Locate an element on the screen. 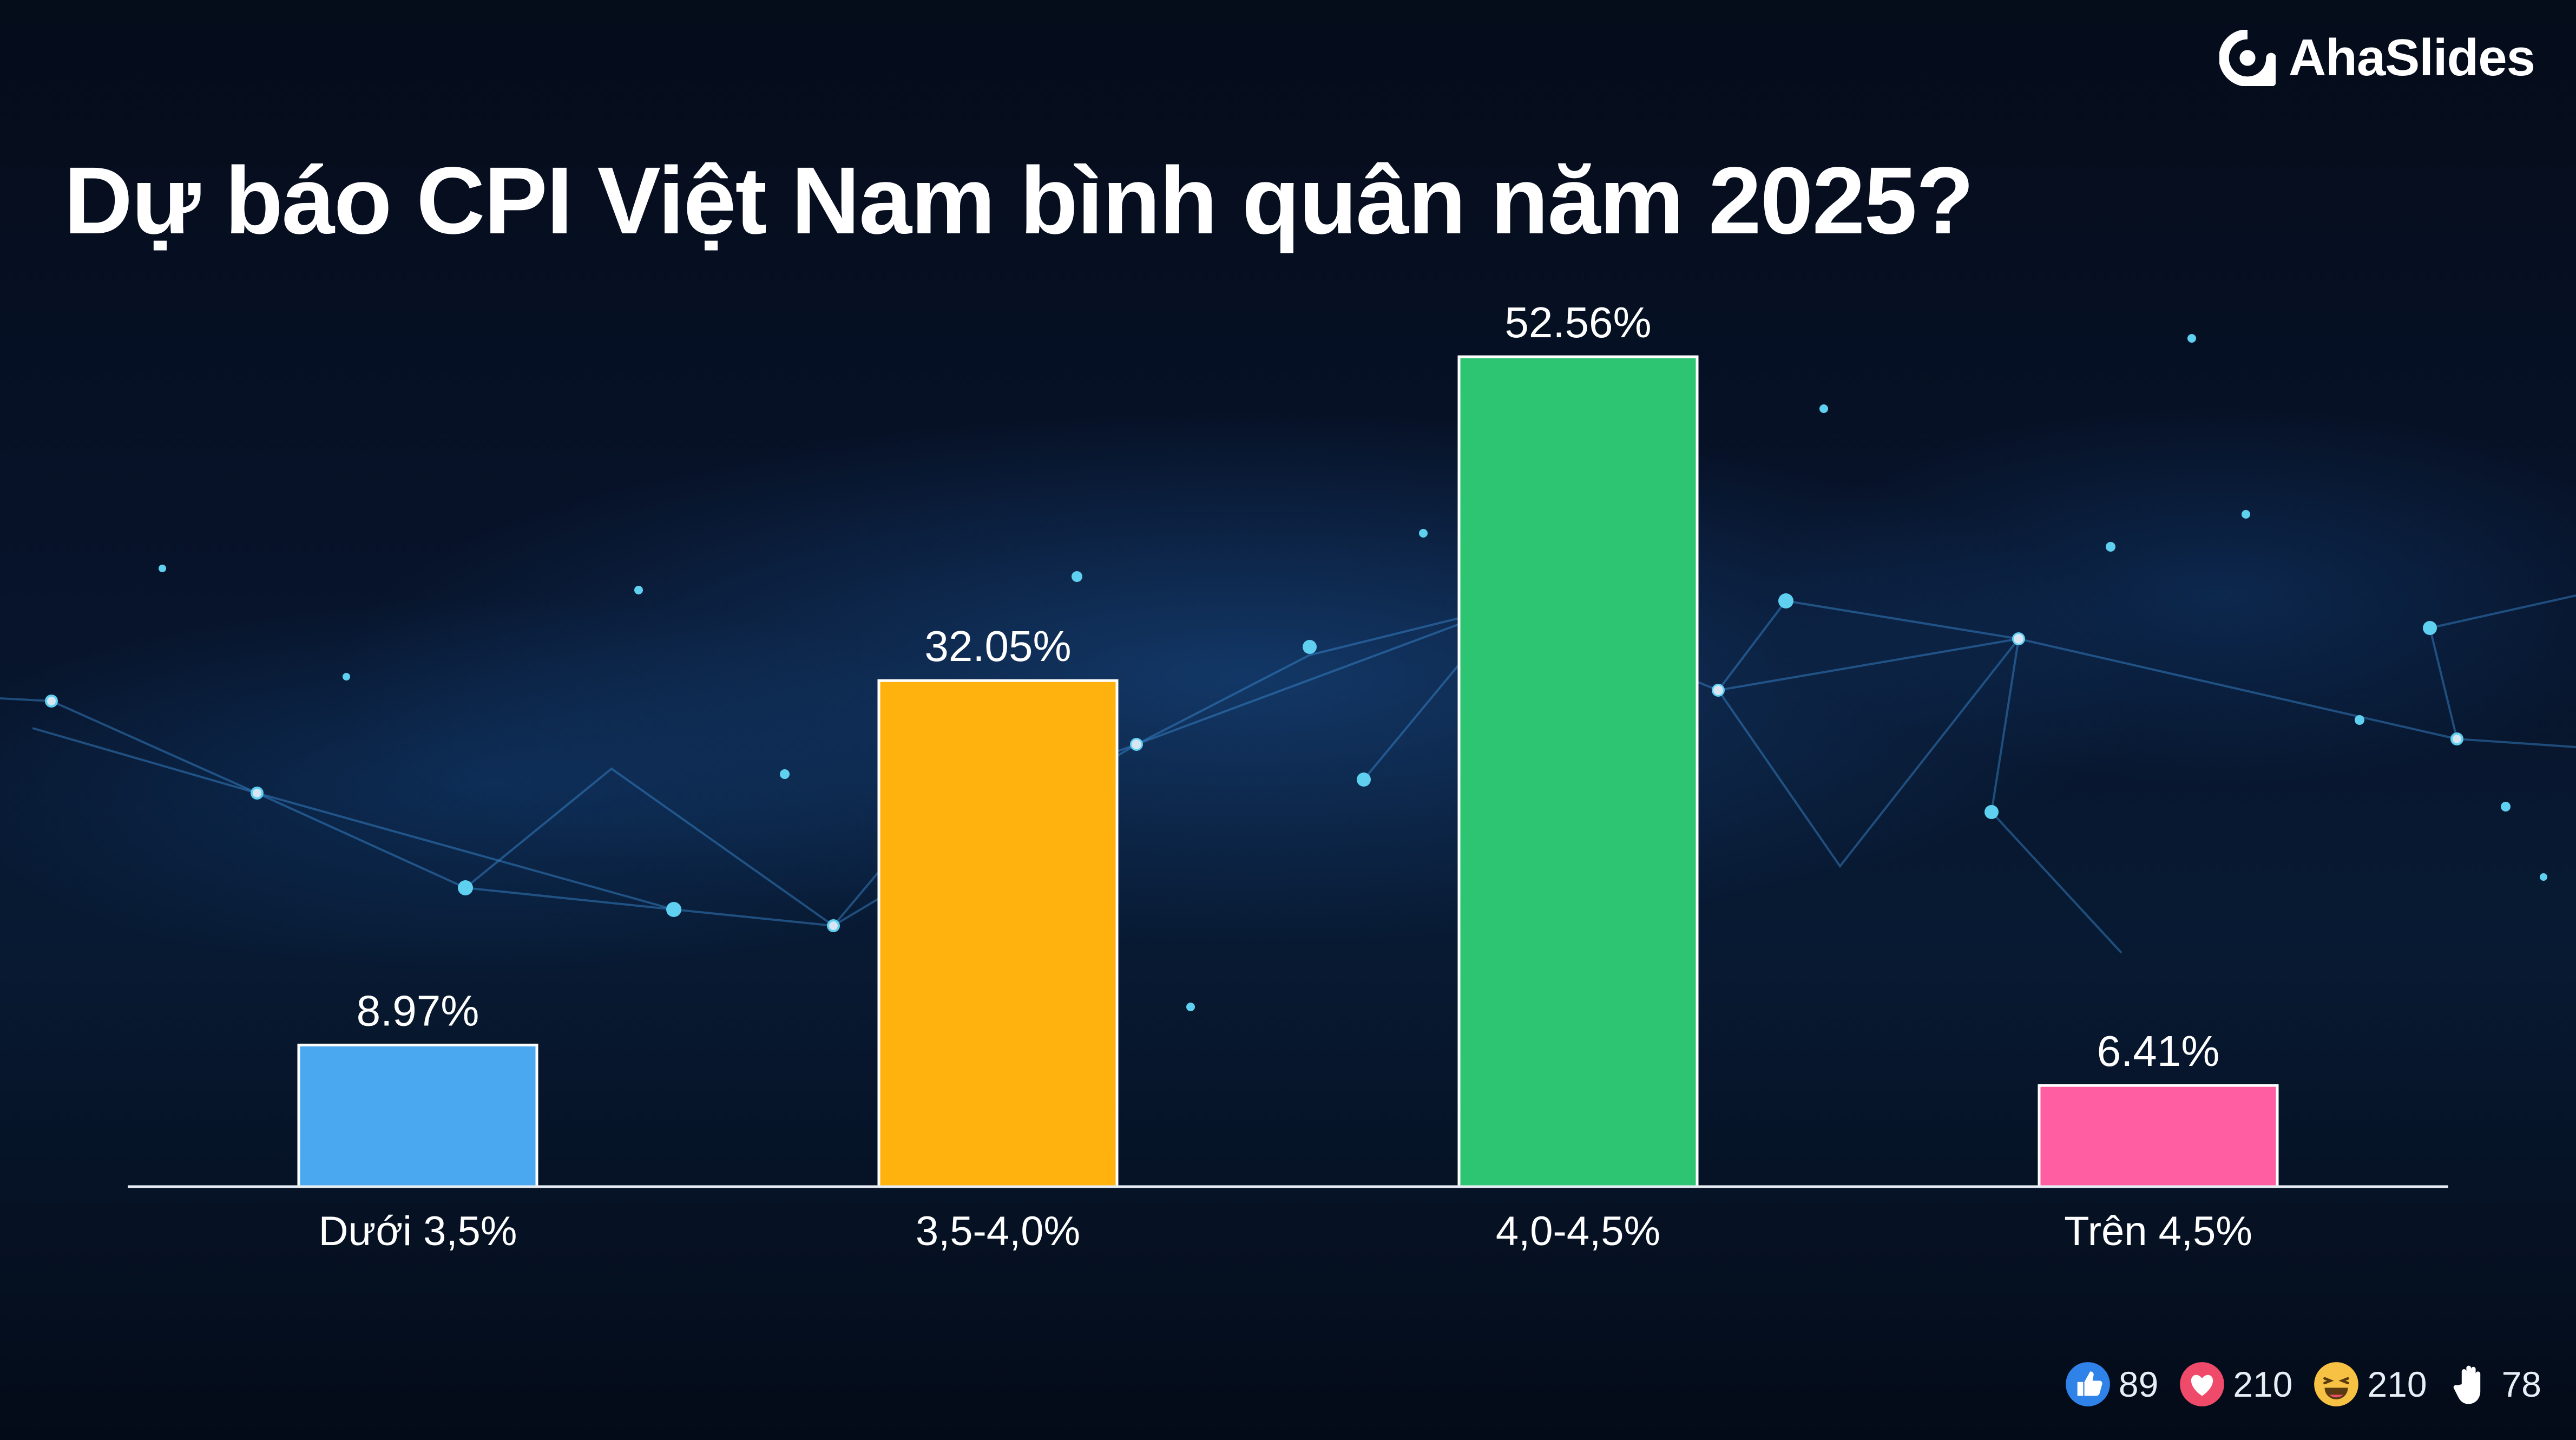 Image resolution: width=2576 pixels, height=1440 pixels. category-label-4: Trên 4,5% is located at coordinates (2158, 1231).